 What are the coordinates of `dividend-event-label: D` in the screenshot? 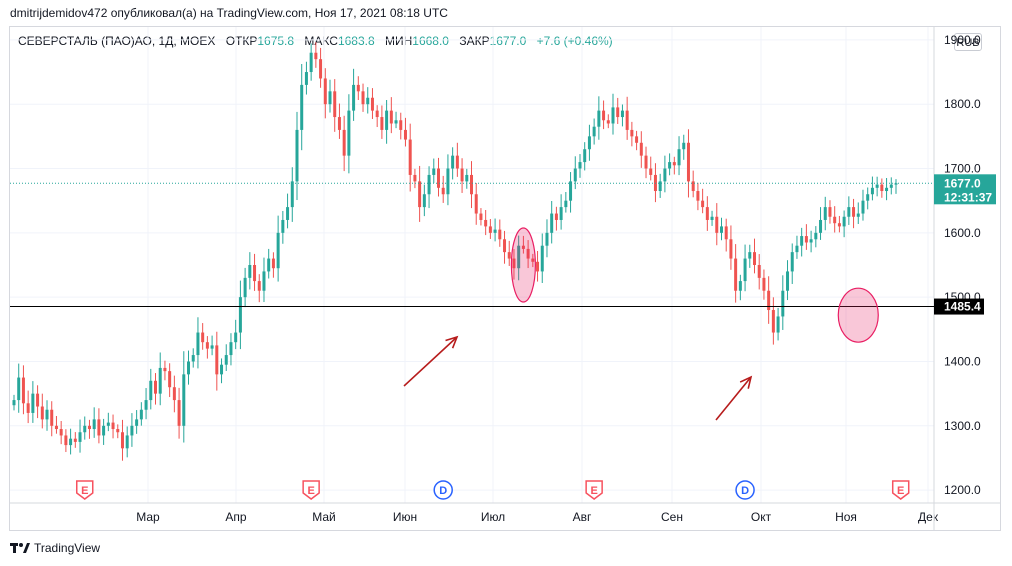 It's located at (443, 491).